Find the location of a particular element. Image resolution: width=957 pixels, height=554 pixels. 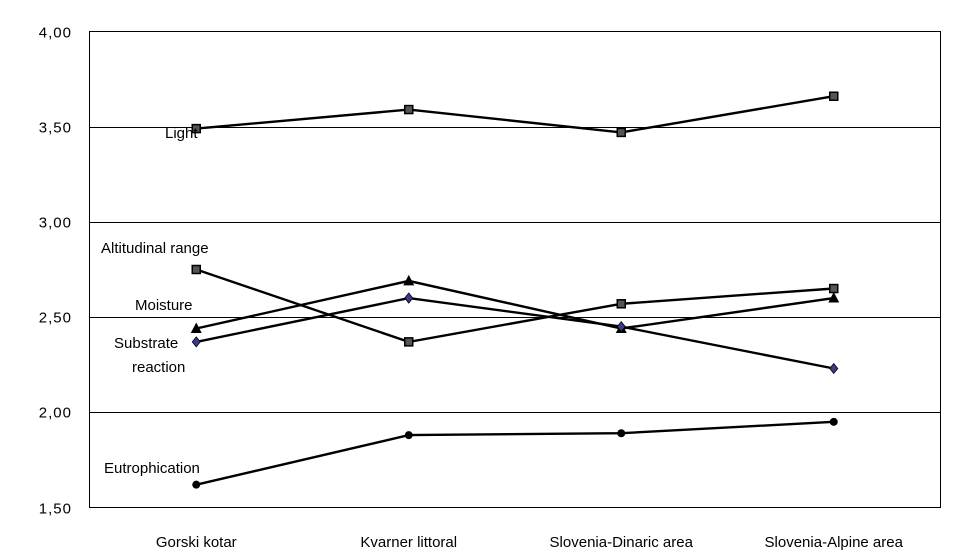

series-eutrophication is located at coordinates (515, 453).